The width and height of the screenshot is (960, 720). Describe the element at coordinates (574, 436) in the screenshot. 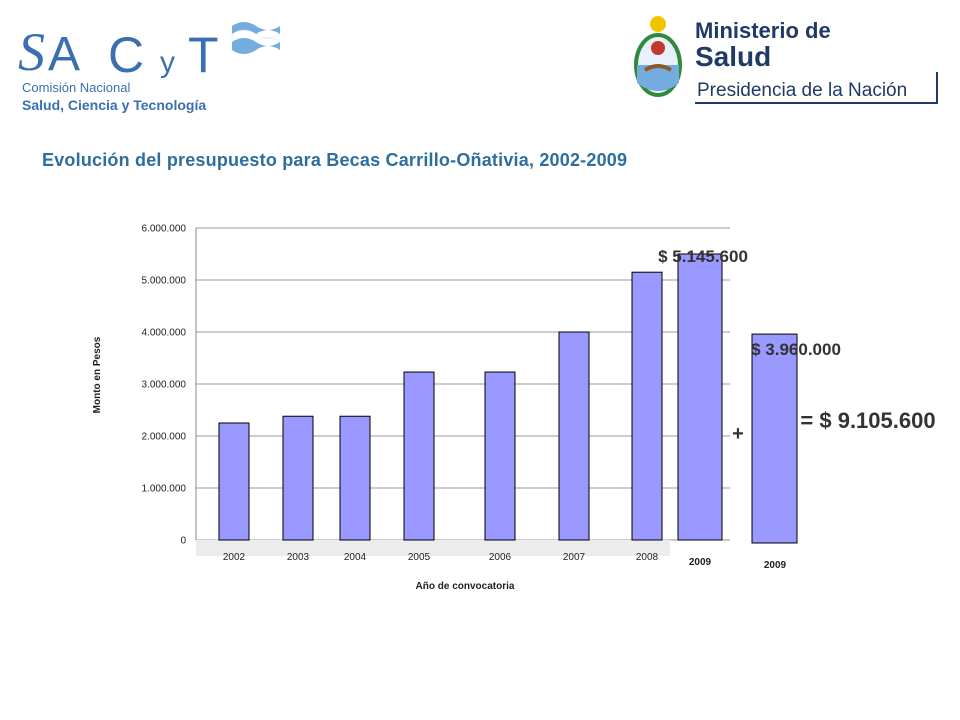

I see `bar-2007` at that location.